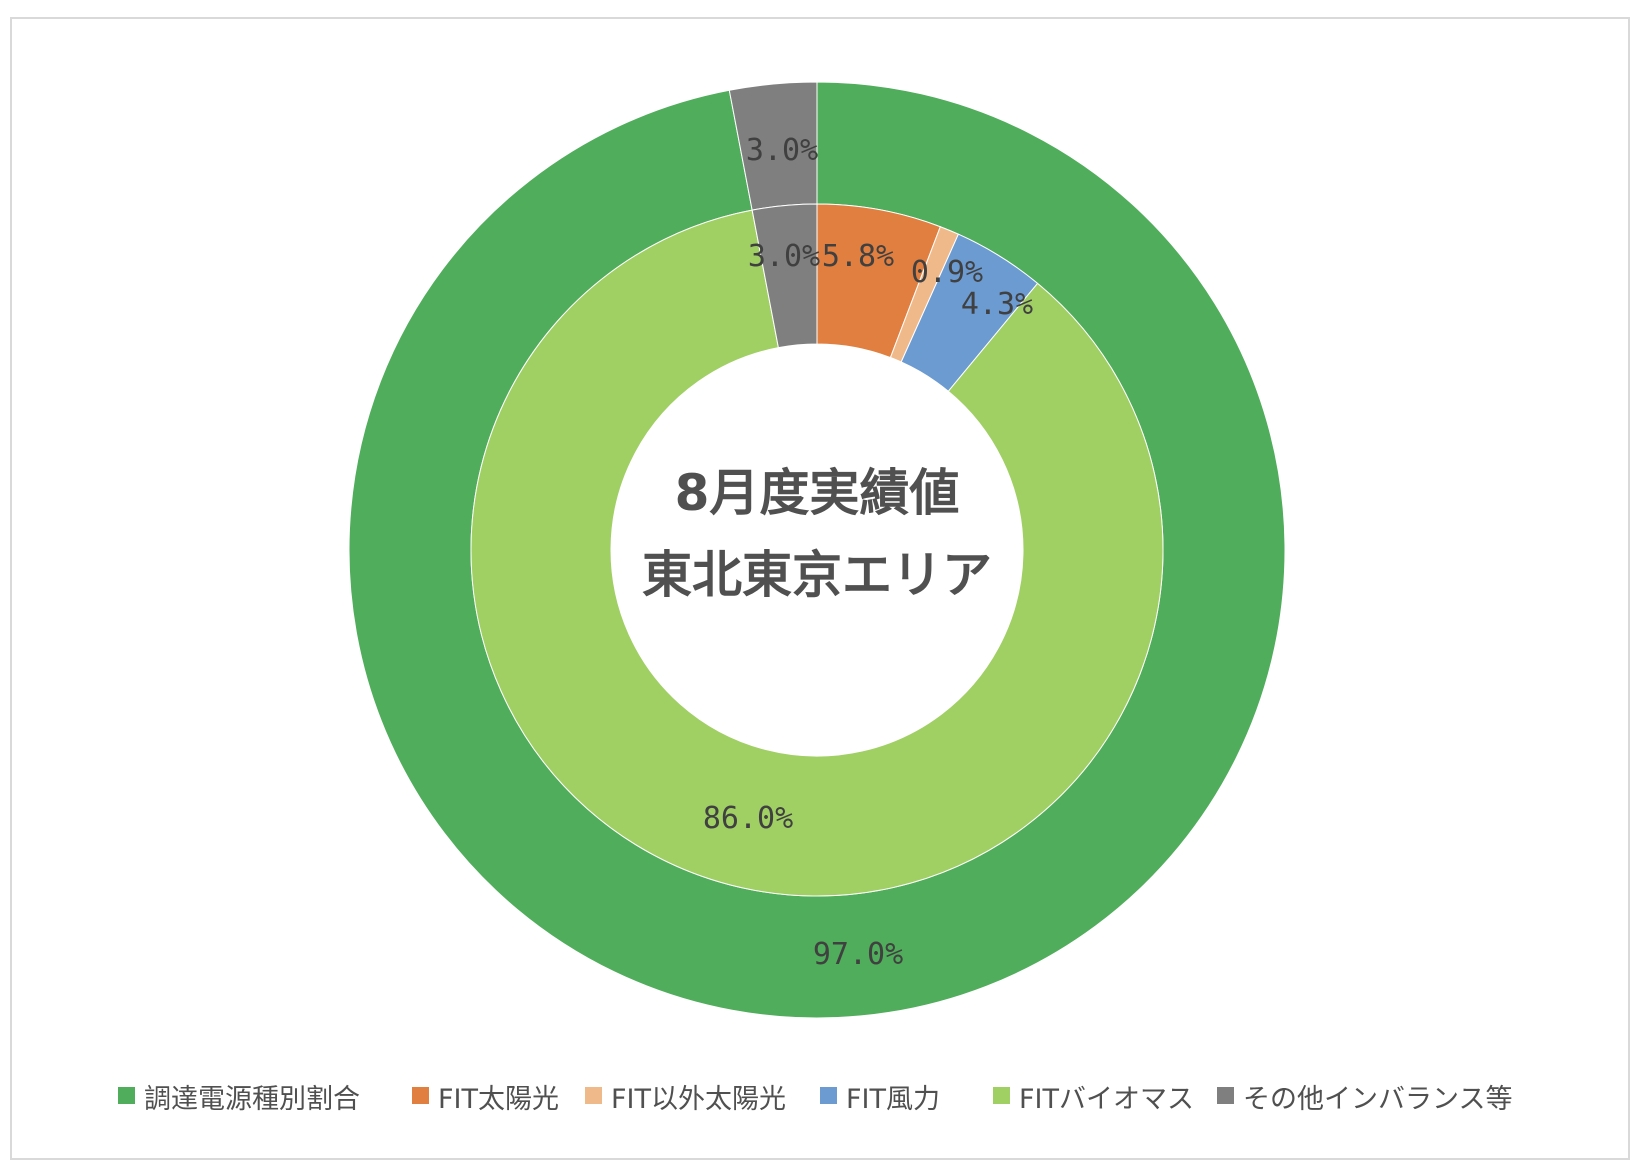 This screenshot has width=1646, height=1170. What do you see at coordinates (1377, 1099) in the screenshot?
I see `legend-label-5: その他インバランス等` at bounding box center [1377, 1099].